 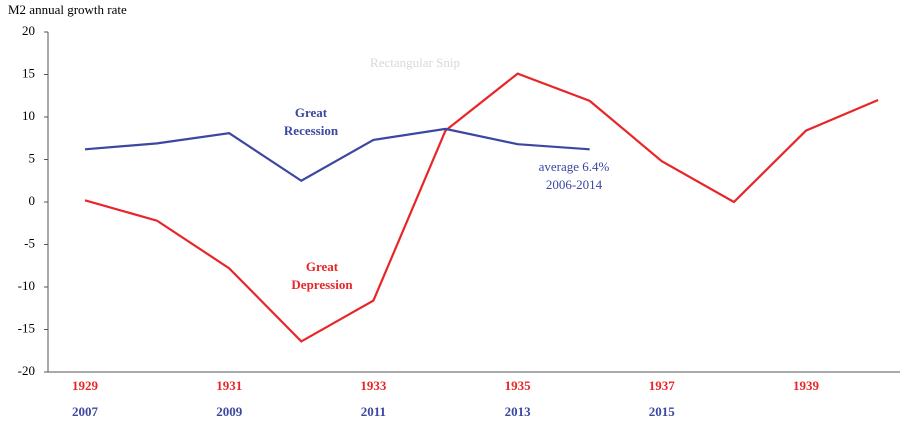 I want to click on annotation: Rectangular Snip, so click(x=415, y=62).